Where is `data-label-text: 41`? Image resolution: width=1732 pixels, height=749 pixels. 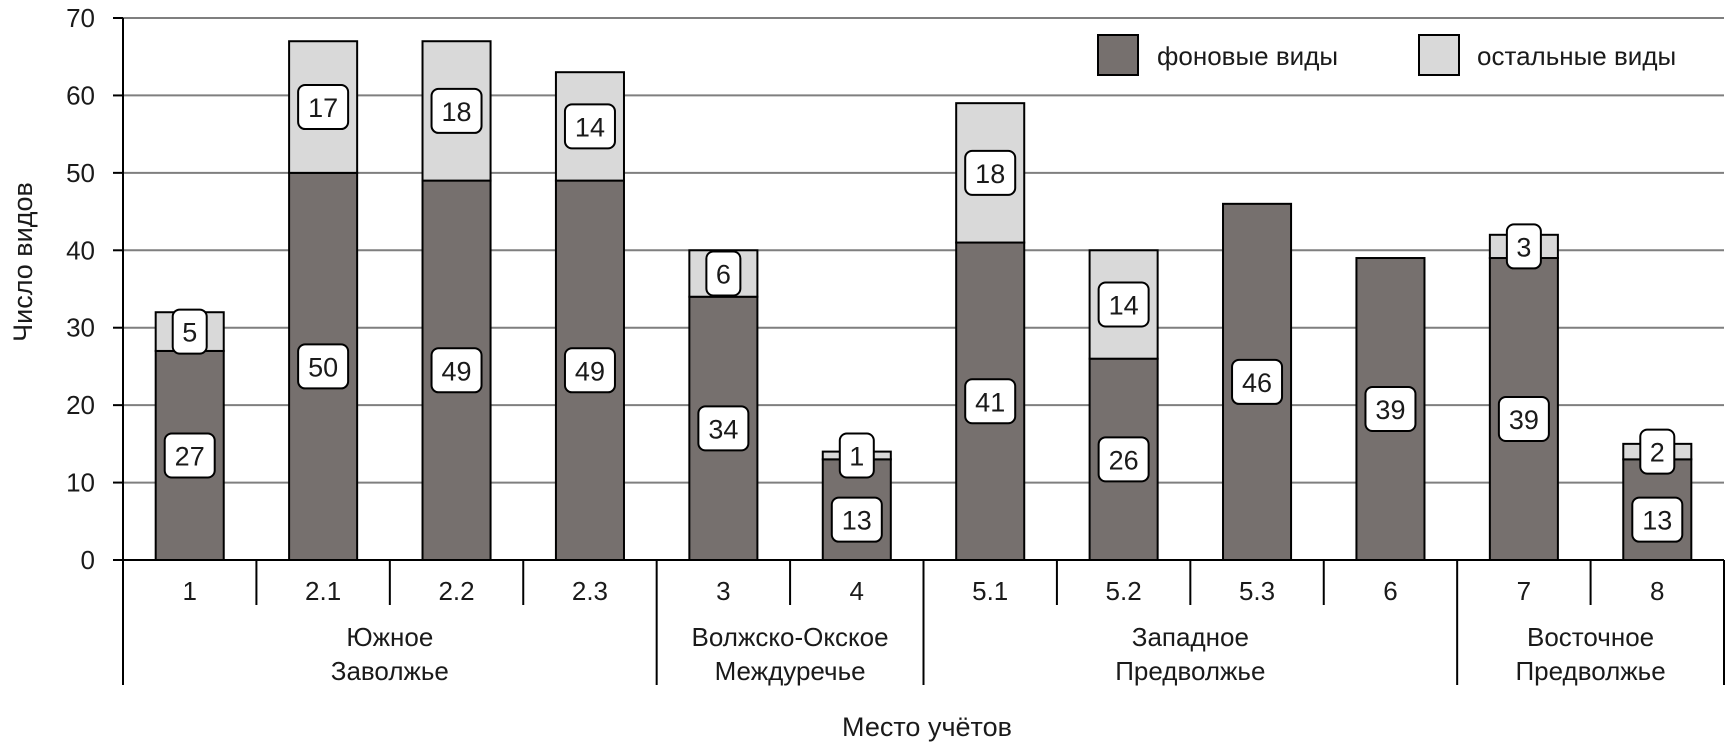 data-label-text: 41 is located at coordinates (990, 402).